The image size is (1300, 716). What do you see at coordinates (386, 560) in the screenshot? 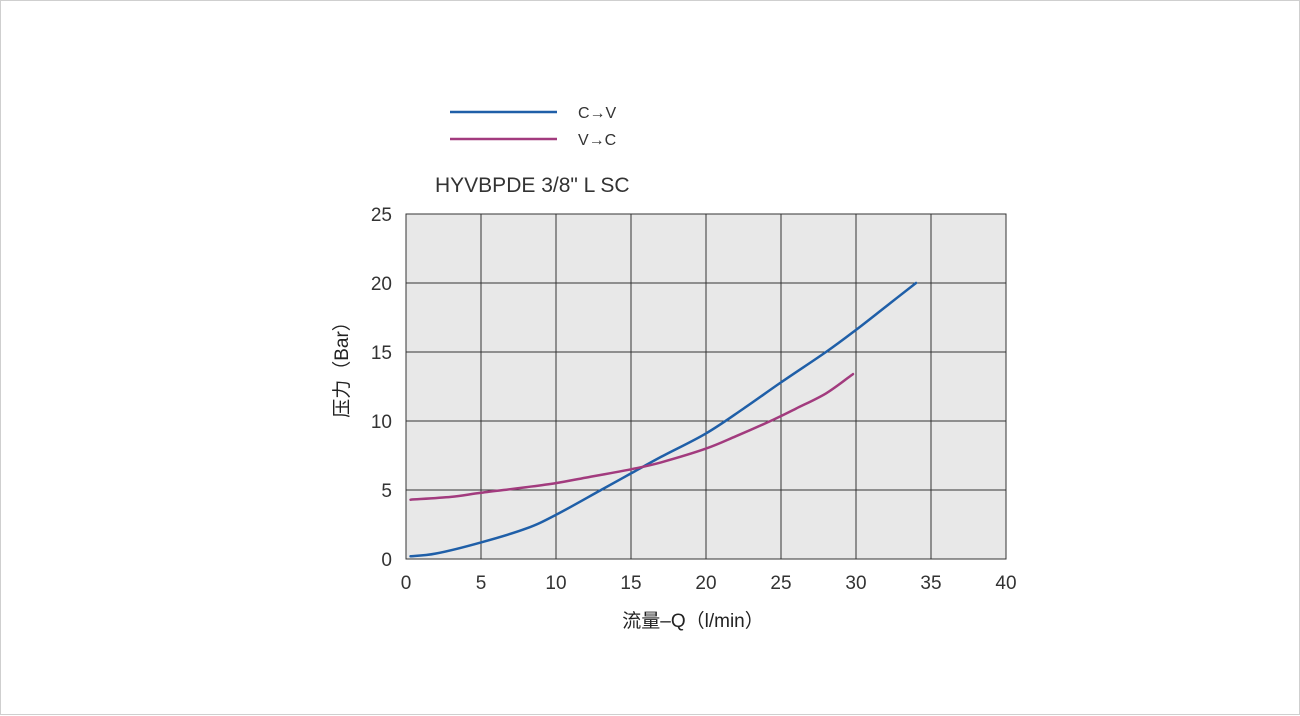
I see `y-tick-label: 0` at bounding box center [386, 560].